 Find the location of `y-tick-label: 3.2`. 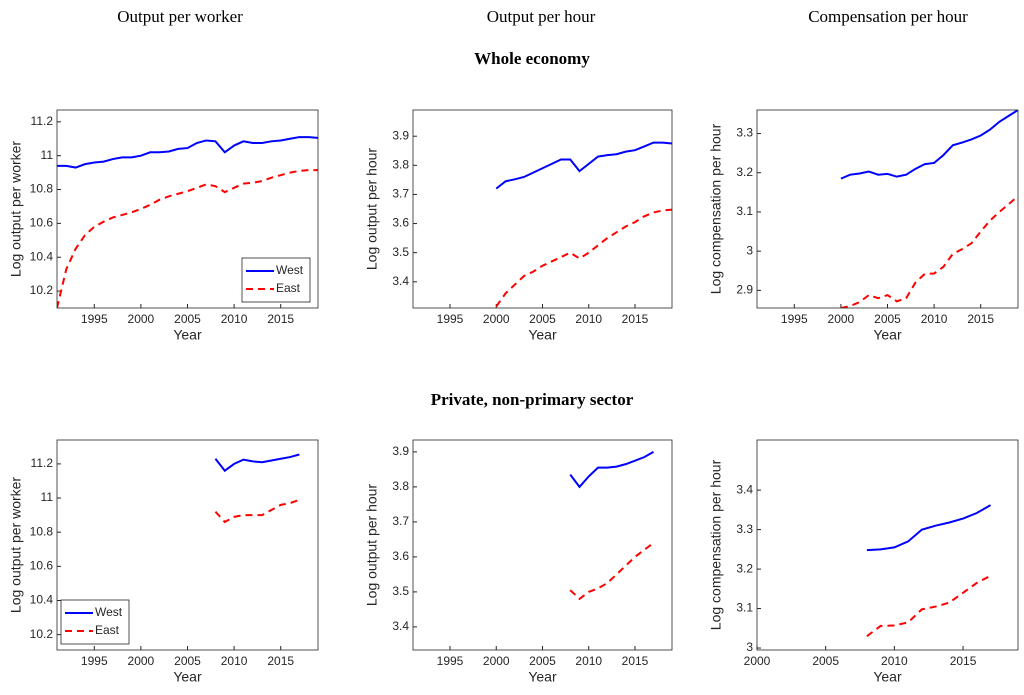

y-tick-label: 3.2 is located at coordinates (744, 172).